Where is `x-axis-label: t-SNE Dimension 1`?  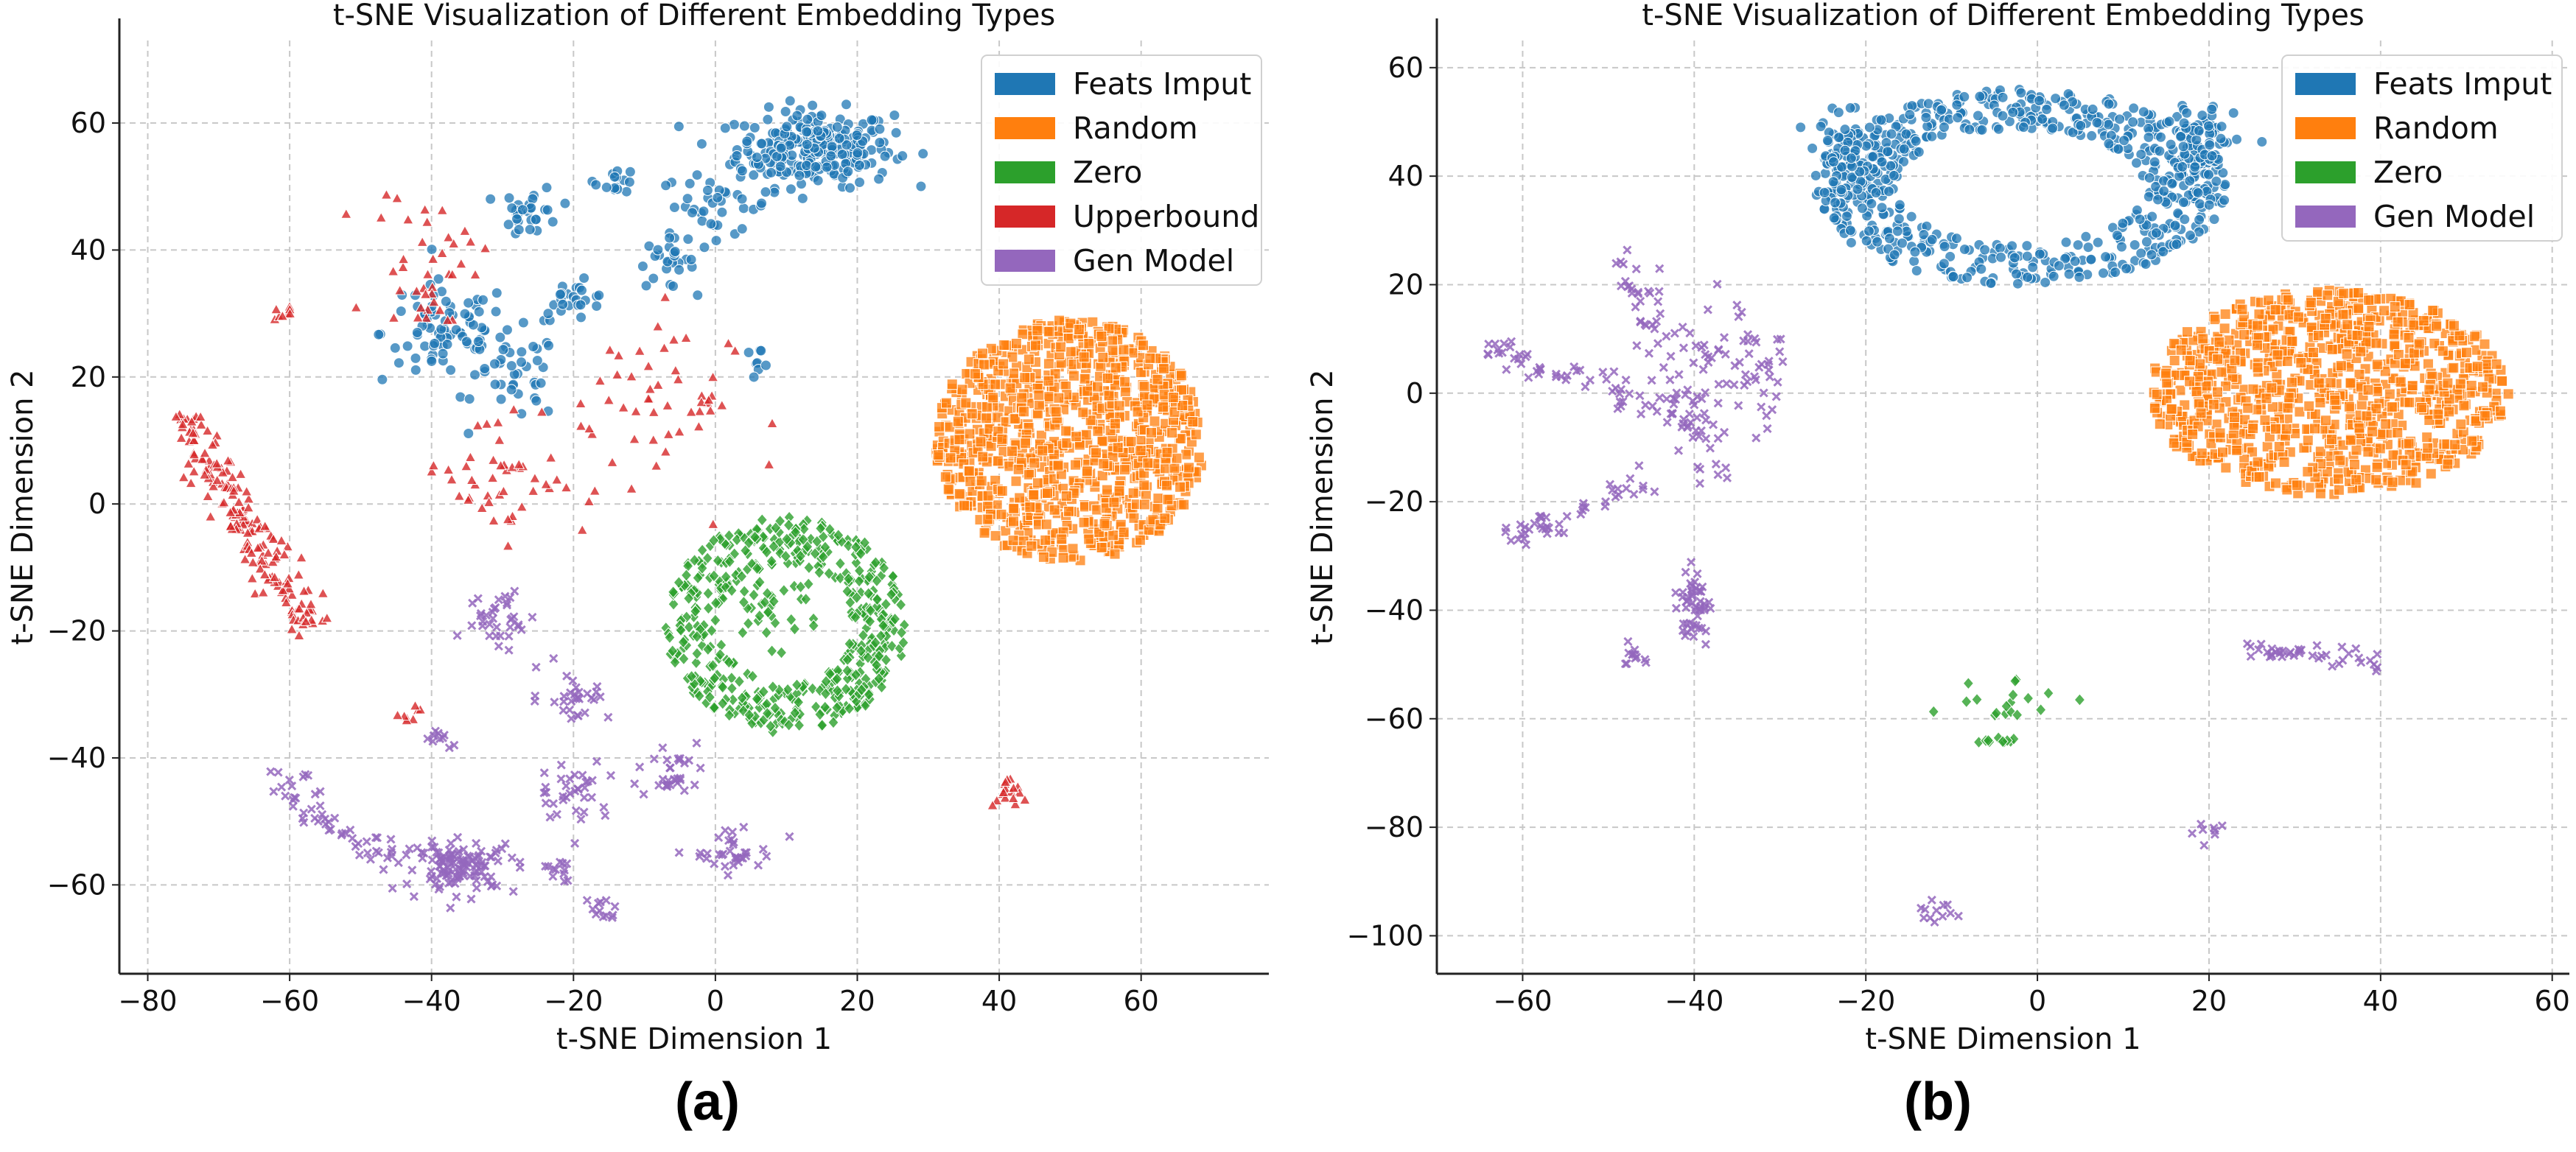
x-axis-label: t-SNE Dimension 1 is located at coordinates (694, 1039).